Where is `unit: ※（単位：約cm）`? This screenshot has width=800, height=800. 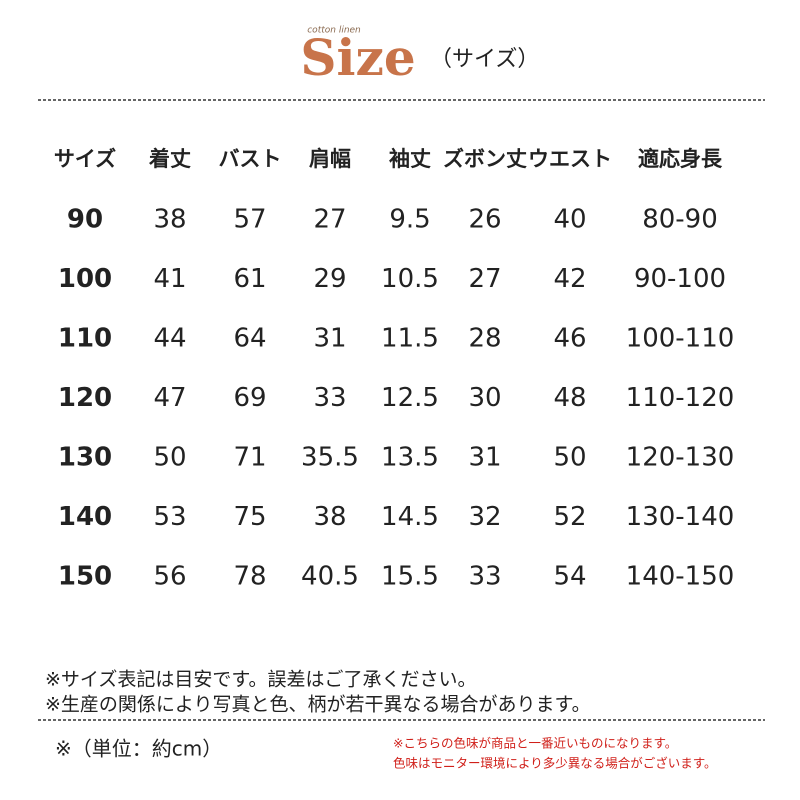
unit: ※（単位：約cm） is located at coordinates (138, 749).